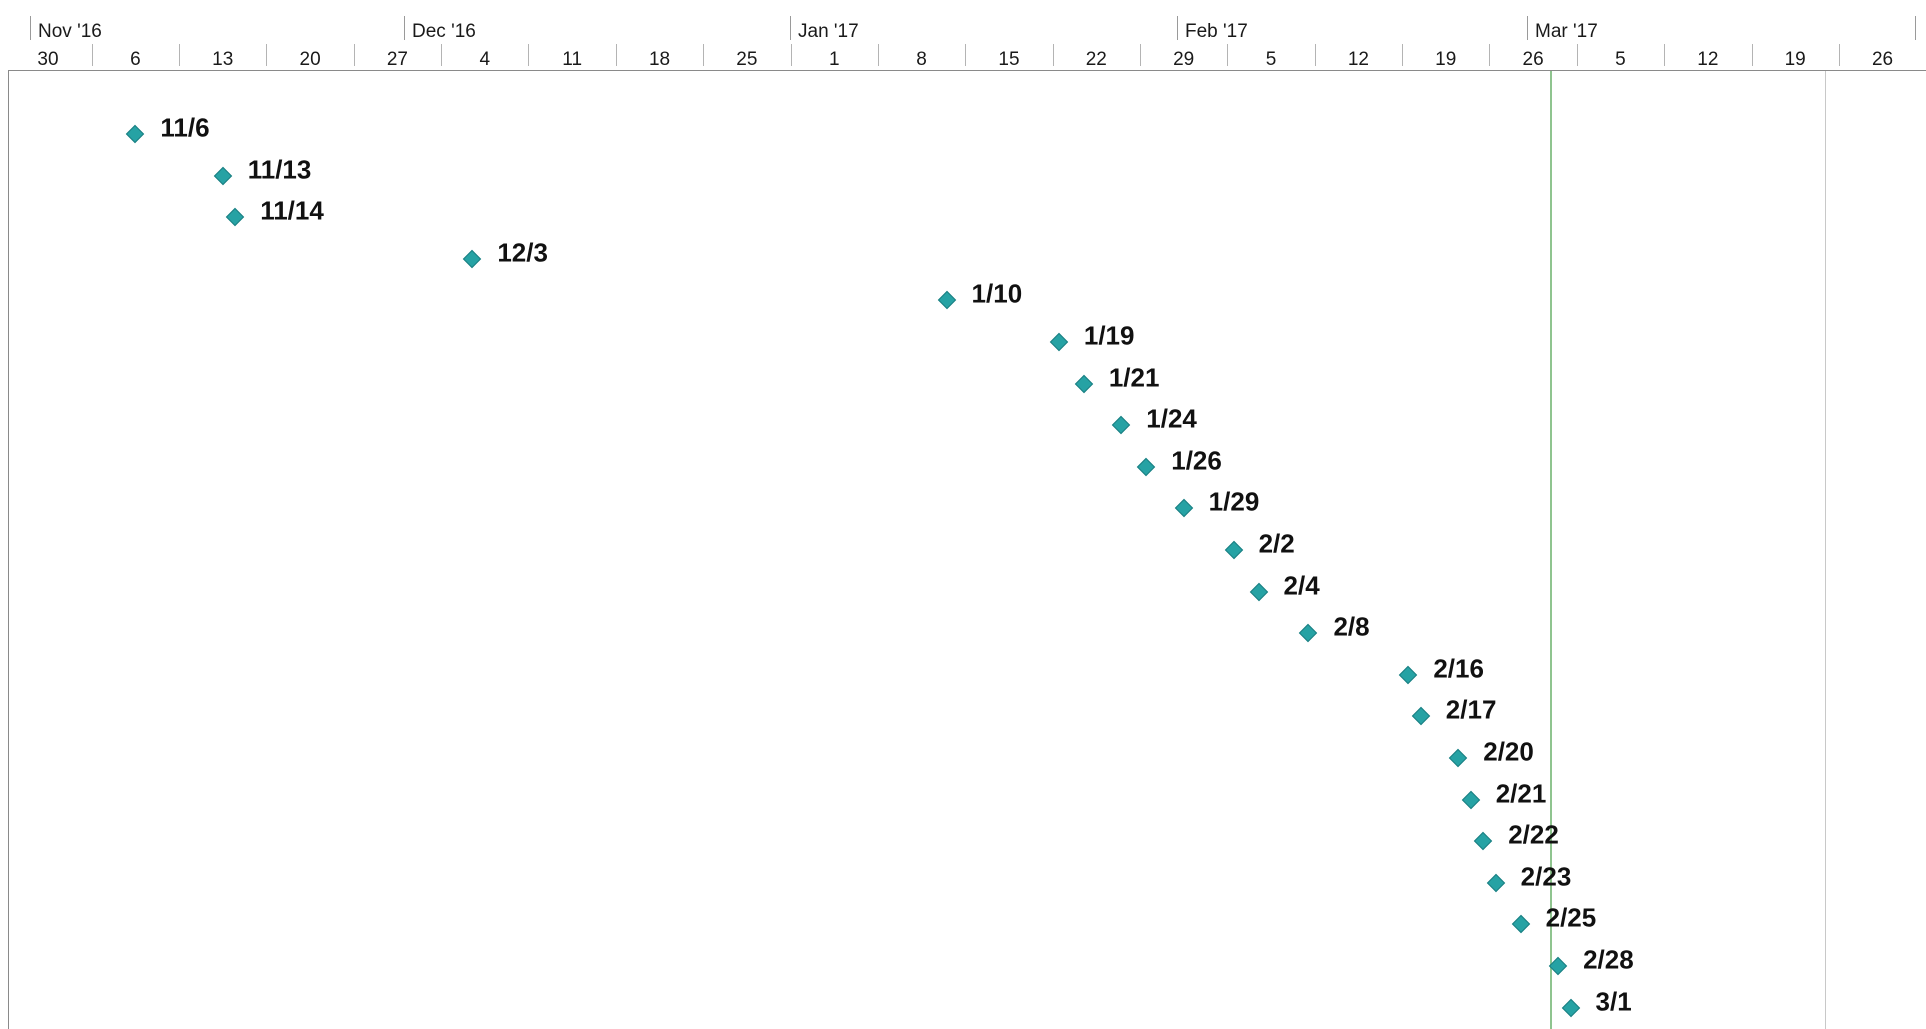 The width and height of the screenshot is (1926, 1029). What do you see at coordinates (1571, 917) in the screenshot?
I see `milestone-date-label: 2/25` at bounding box center [1571, 917].